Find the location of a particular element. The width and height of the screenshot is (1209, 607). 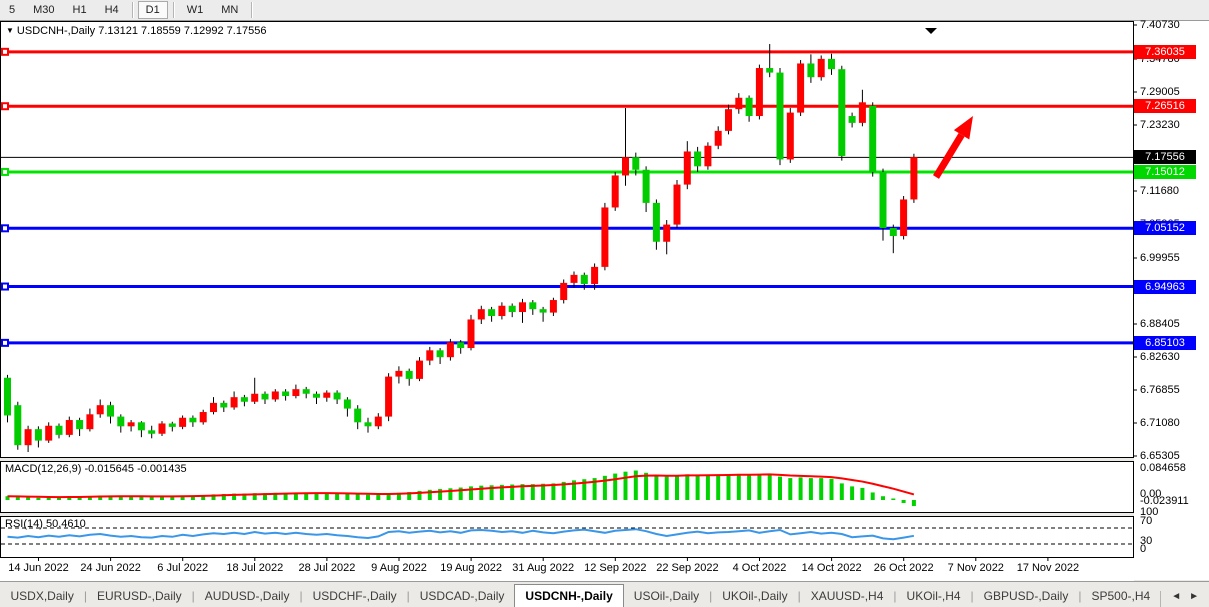

timeframe-button-w1: W1 is located at coordinates (195, 10).